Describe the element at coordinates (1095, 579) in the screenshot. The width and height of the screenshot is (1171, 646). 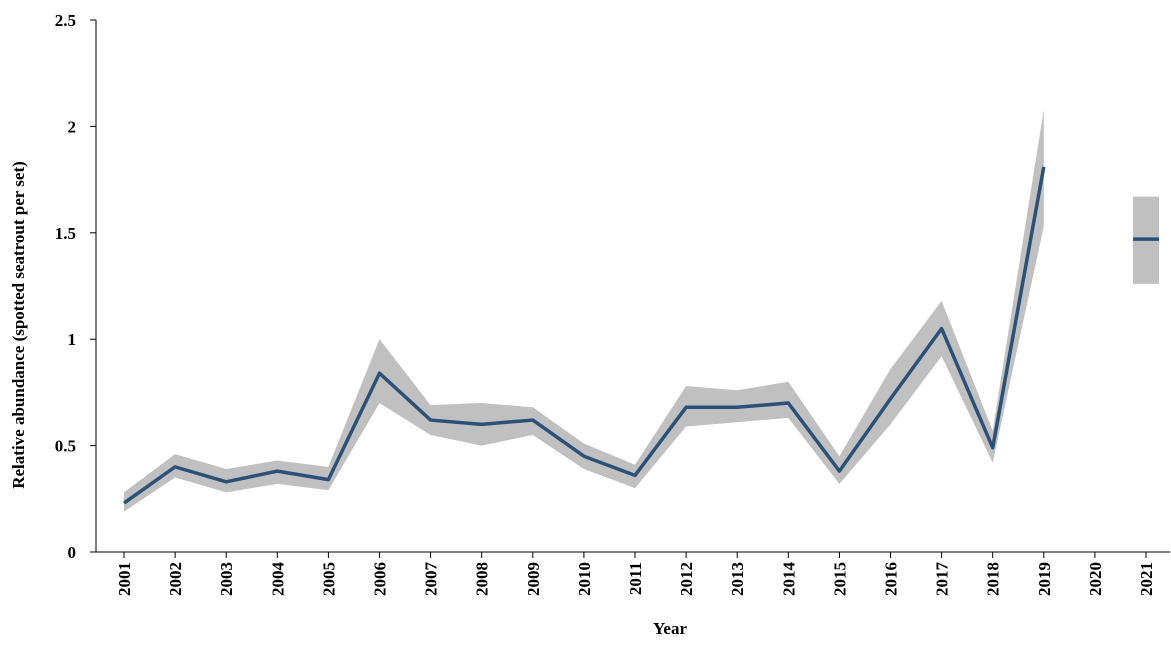
I see `x-tick-label: 2020` at that location.